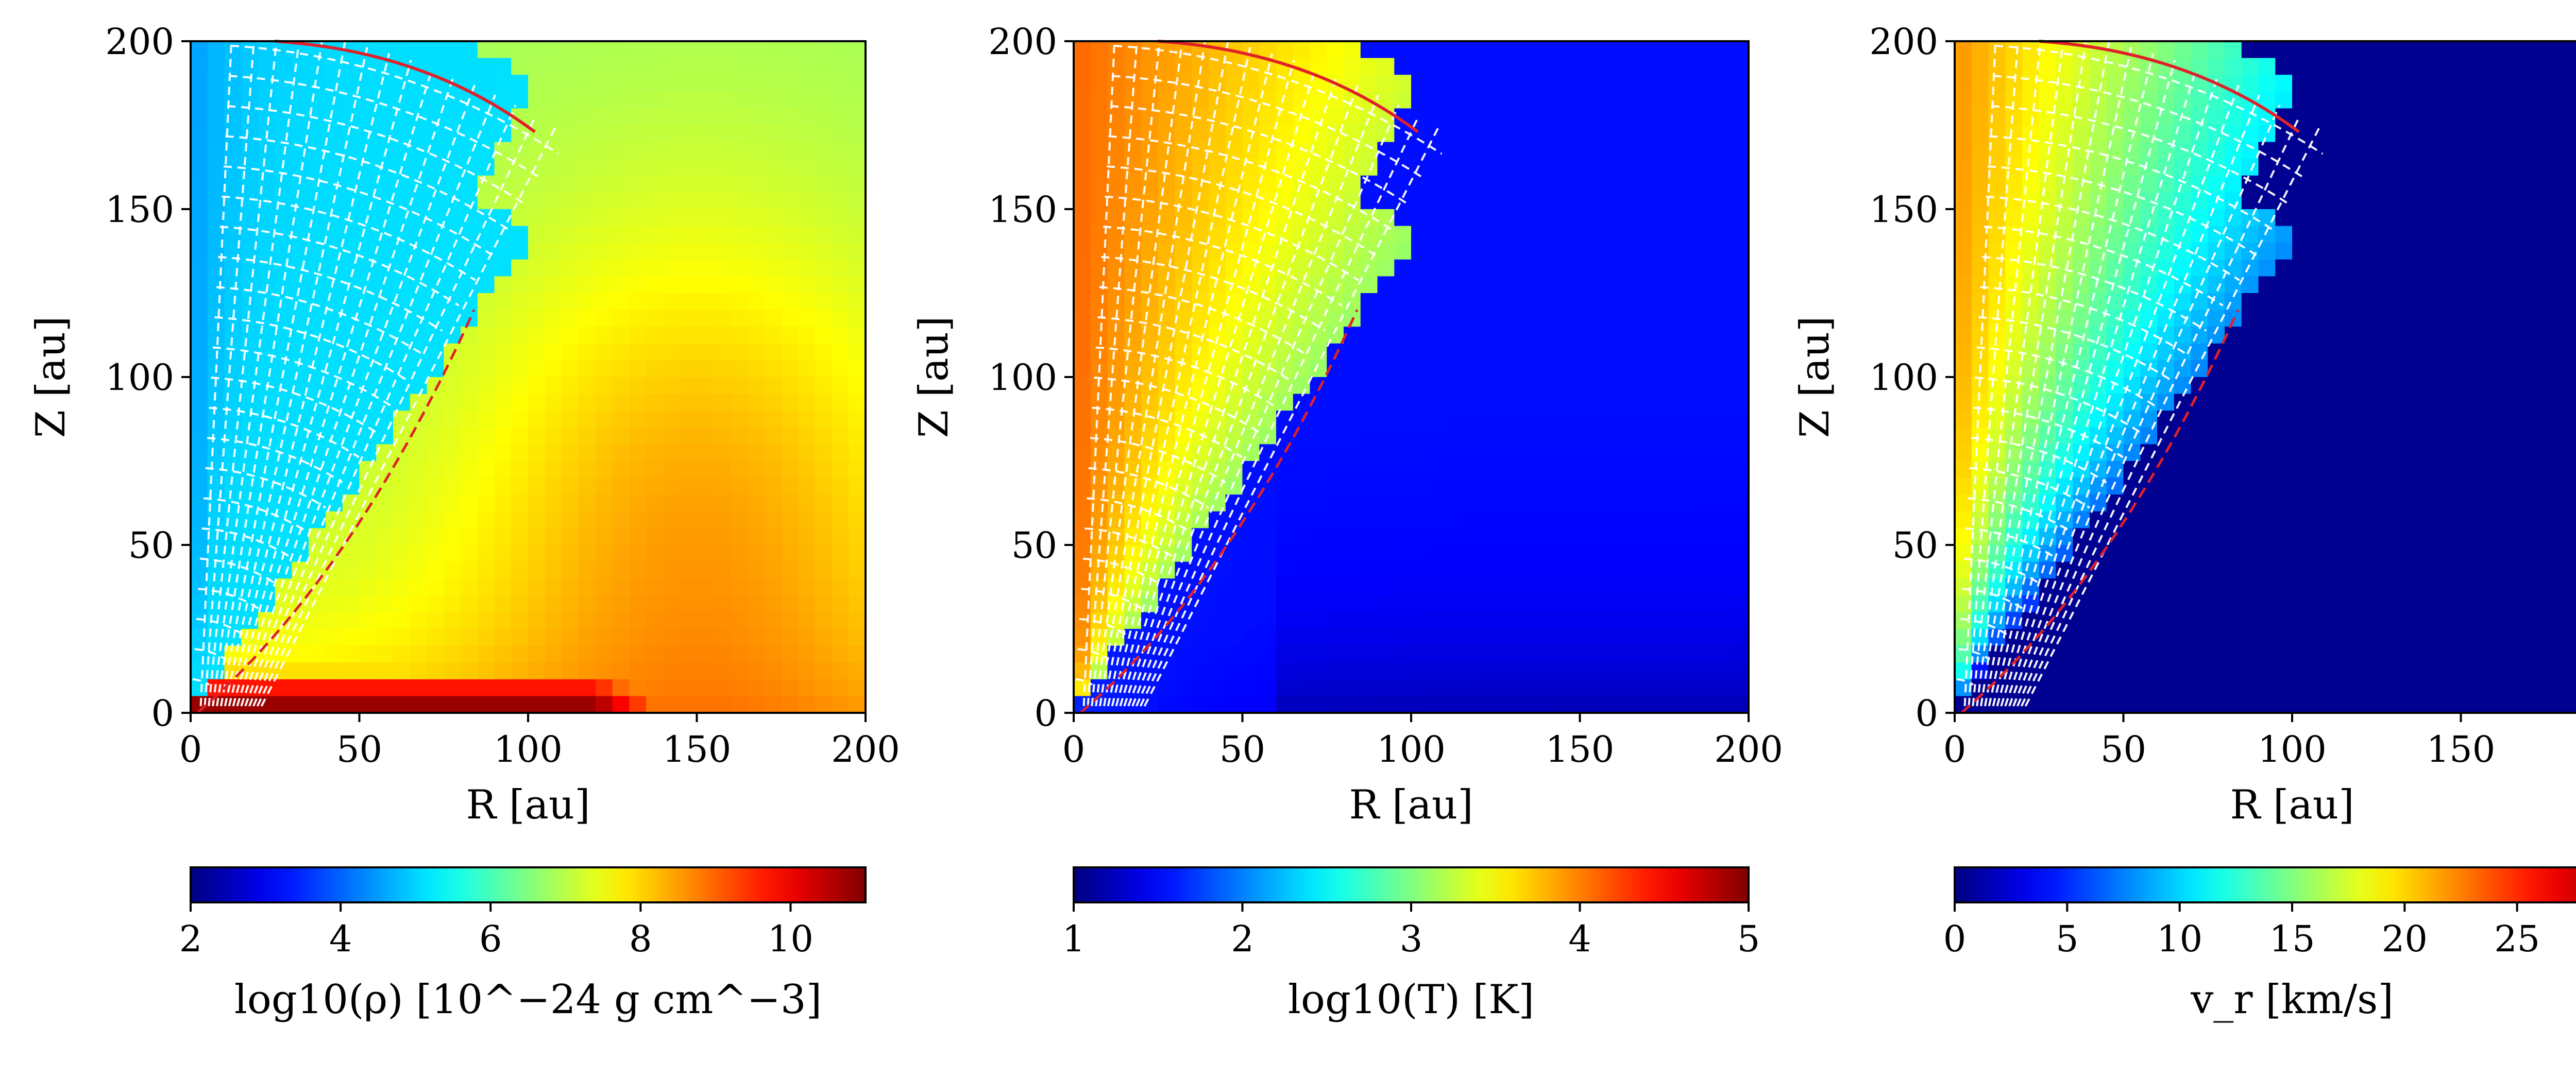 This screenshot has height=1077, width=2576. I want to click on colorbar-tick-label: 4, so click(1579, 939).